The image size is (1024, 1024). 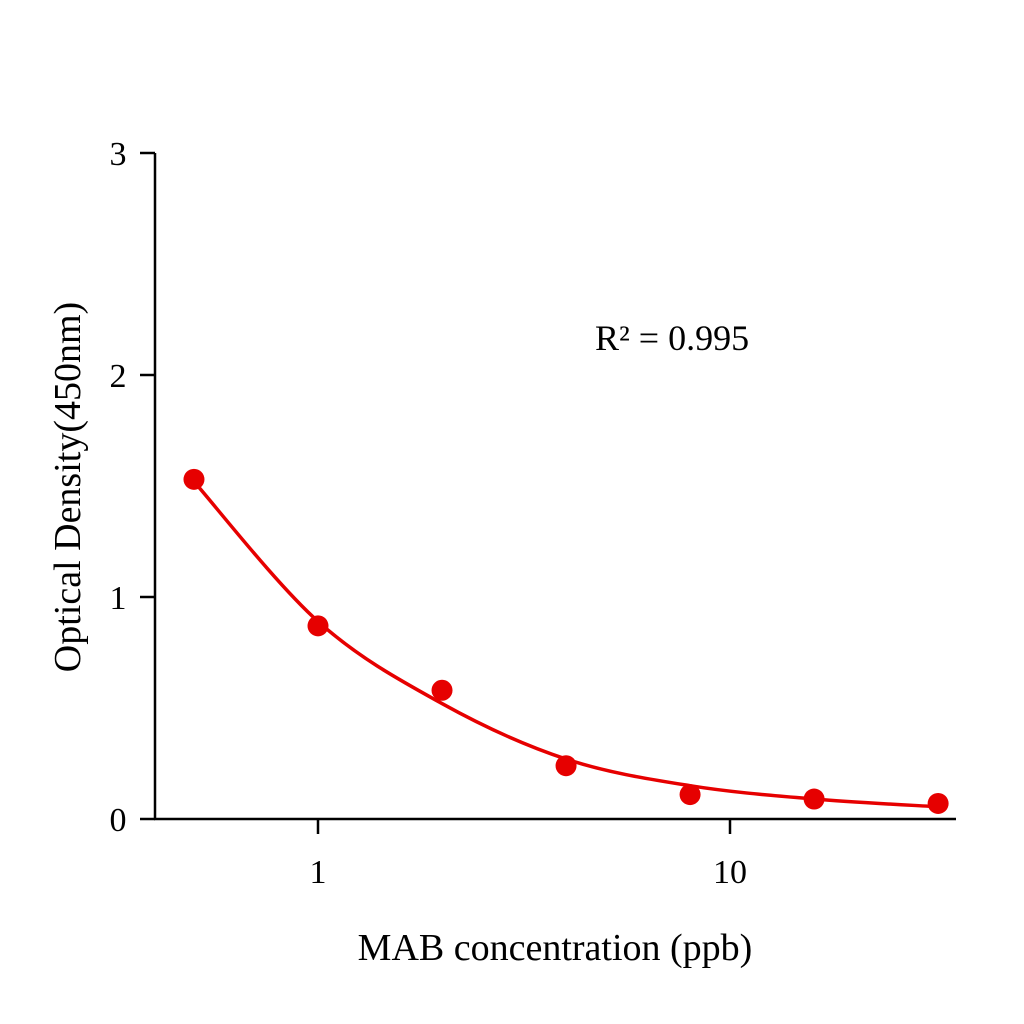 I want to click on y-tick-label: 3, so click(x=118, y=154).